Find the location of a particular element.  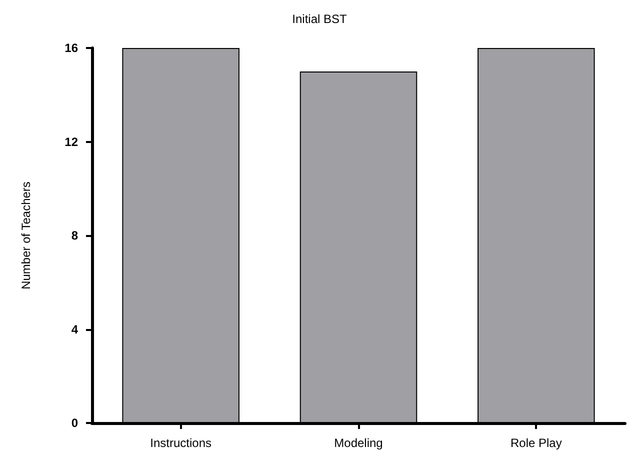

y-tick-label: 12 is located at coordinates (71, 141).